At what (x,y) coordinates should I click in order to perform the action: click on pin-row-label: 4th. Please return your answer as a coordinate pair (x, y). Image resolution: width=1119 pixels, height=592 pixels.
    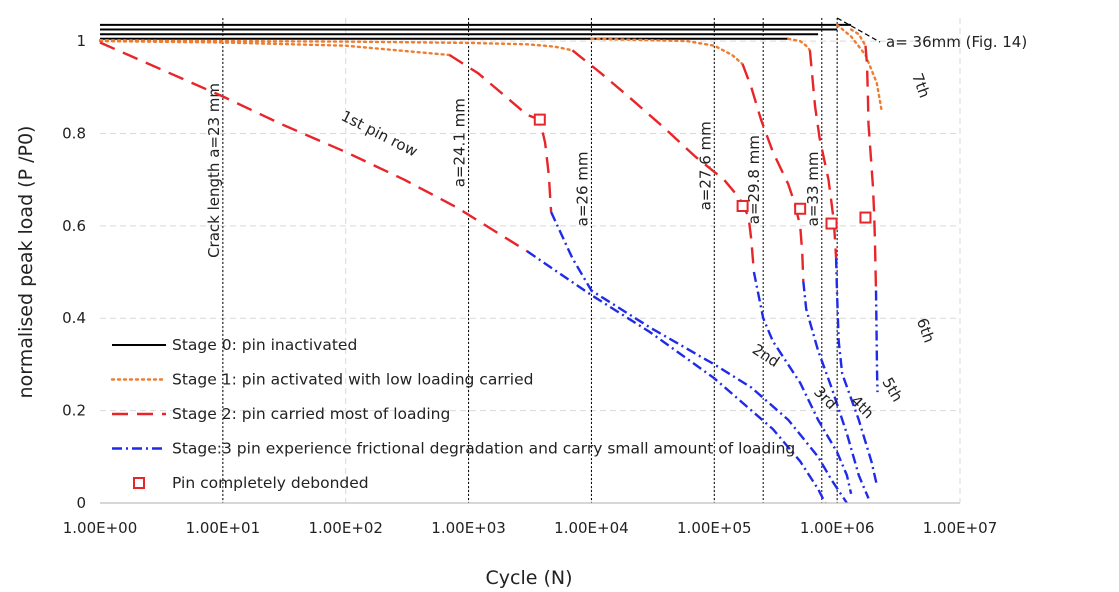
    Looking at the image, I should click on (862, 407).